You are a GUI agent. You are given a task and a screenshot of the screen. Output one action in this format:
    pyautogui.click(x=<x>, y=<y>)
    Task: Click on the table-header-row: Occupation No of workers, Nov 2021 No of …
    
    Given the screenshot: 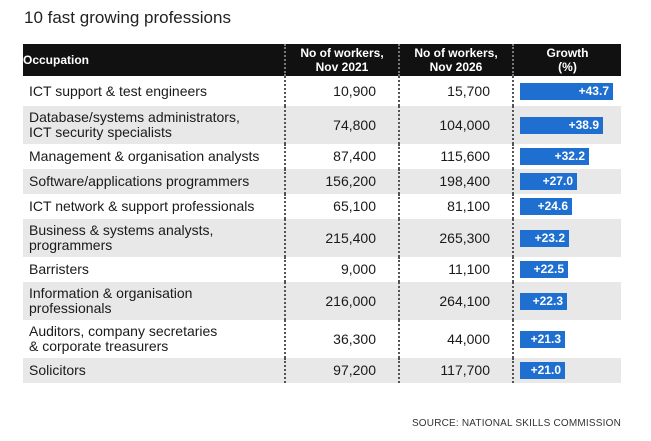 What is the action you would take?
    pyautogui.click(x=322, y=60)
    